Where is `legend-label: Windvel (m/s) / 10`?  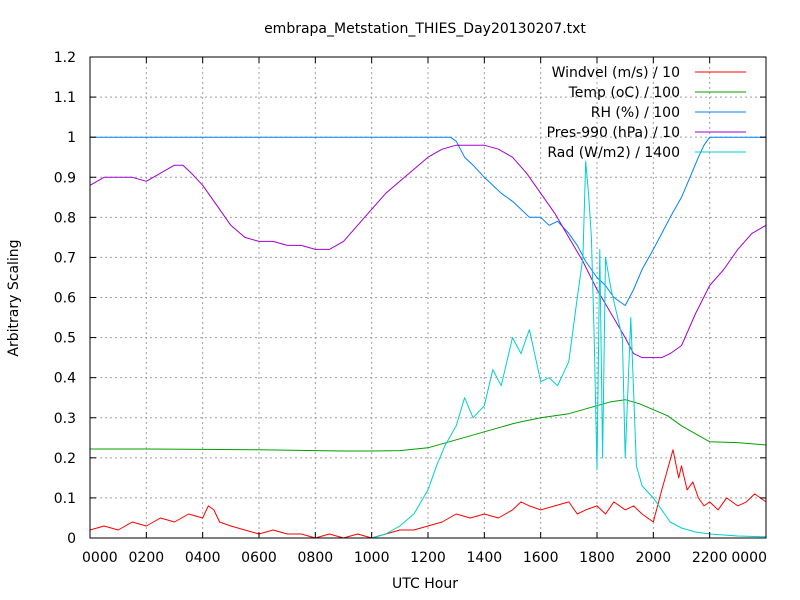
legend-label: Windvel (m/s) / 10 is located at coordinates (616, 73).